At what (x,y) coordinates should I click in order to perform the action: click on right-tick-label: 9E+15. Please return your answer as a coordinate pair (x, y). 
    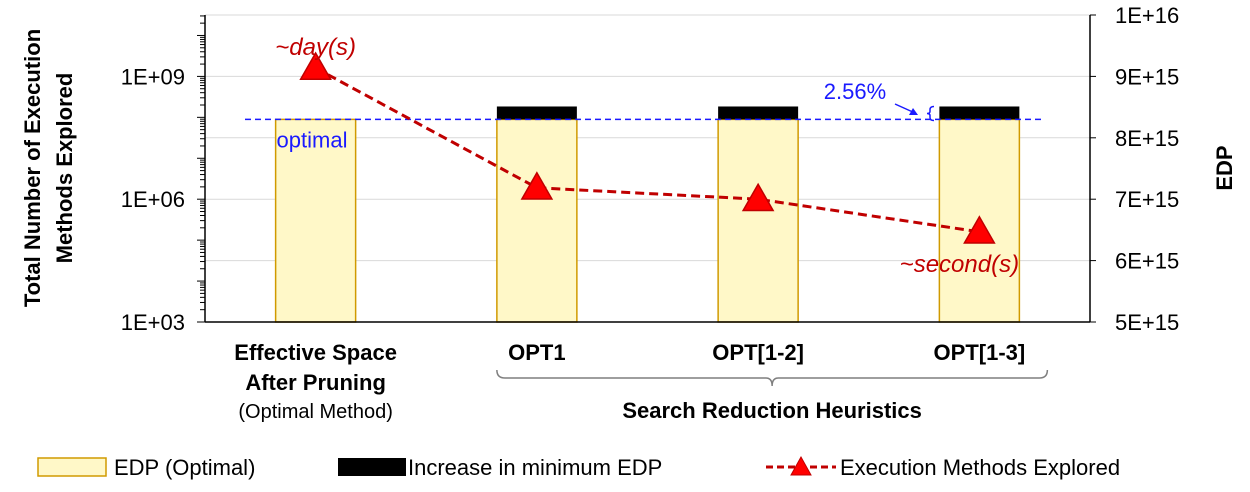
    Looking at the image, I should click on (1147, 76).